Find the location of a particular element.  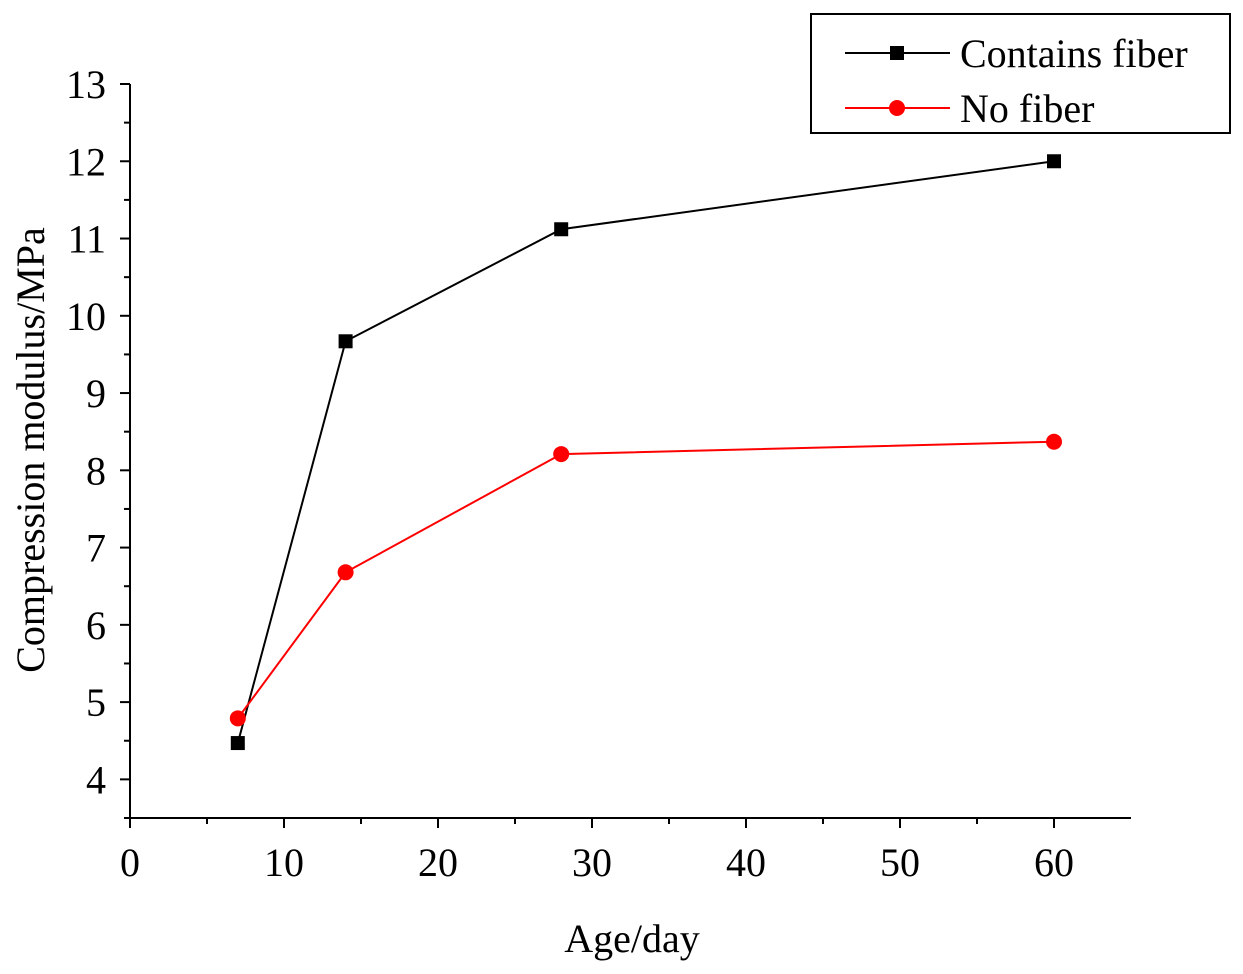

y-tick-label-4: 4 is located at coordinates (96, 779).